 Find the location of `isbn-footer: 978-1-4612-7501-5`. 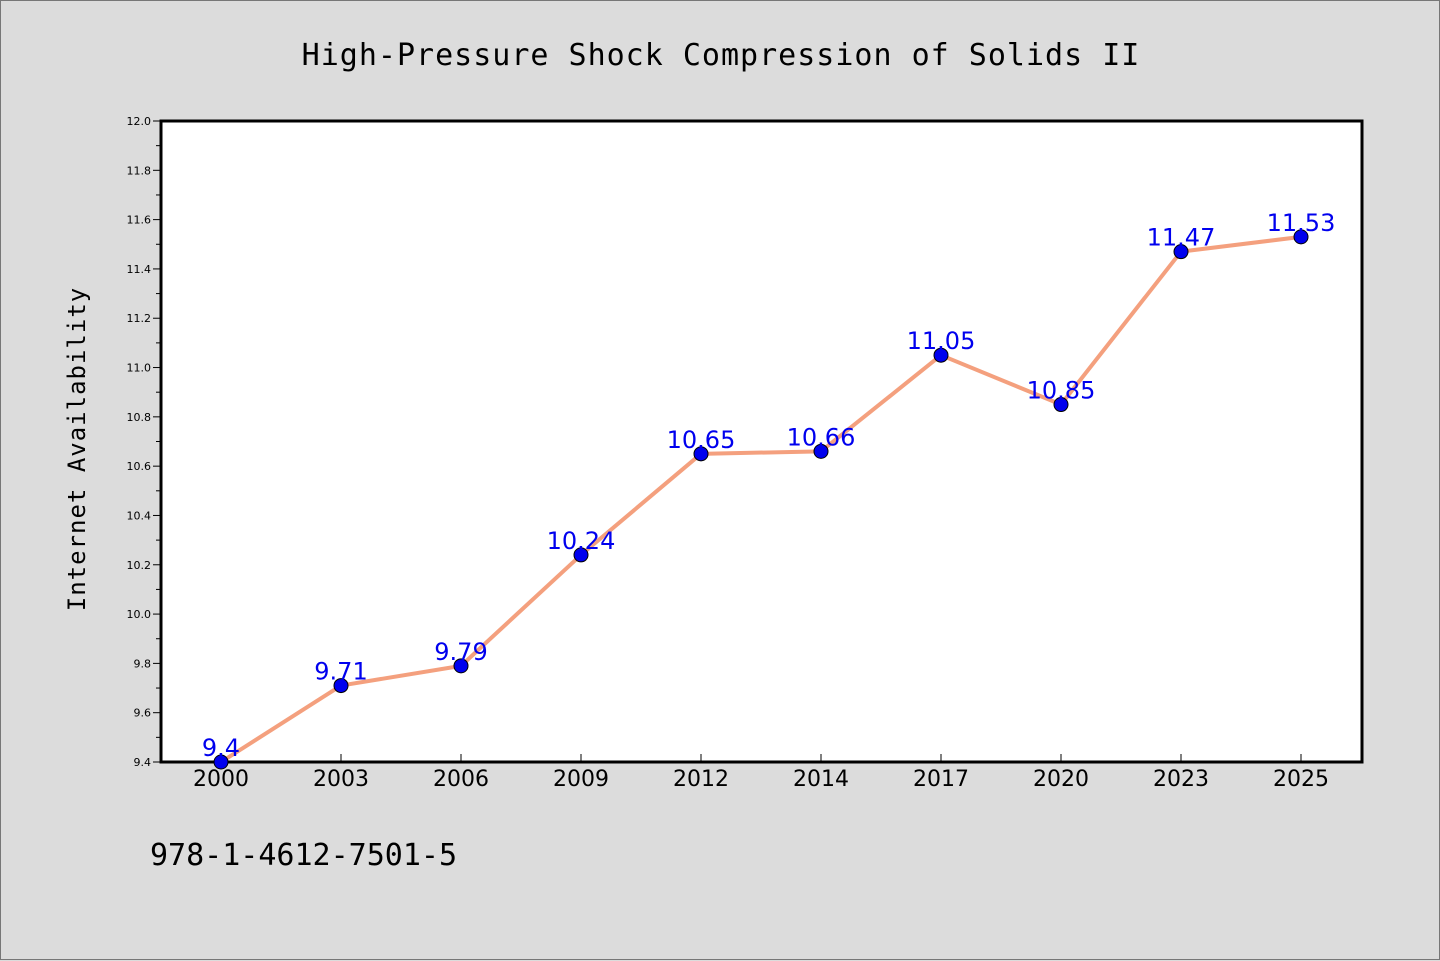

isbn-footer: 978-1-4612-7501-5 is located at coordinates (303, 855).